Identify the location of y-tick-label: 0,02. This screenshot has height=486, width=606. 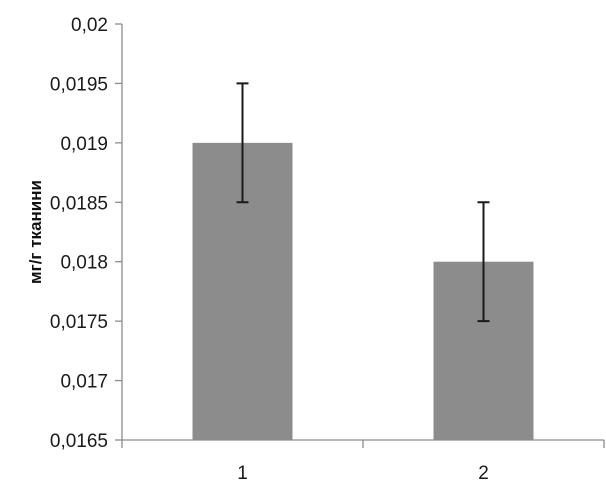
(89, 25).